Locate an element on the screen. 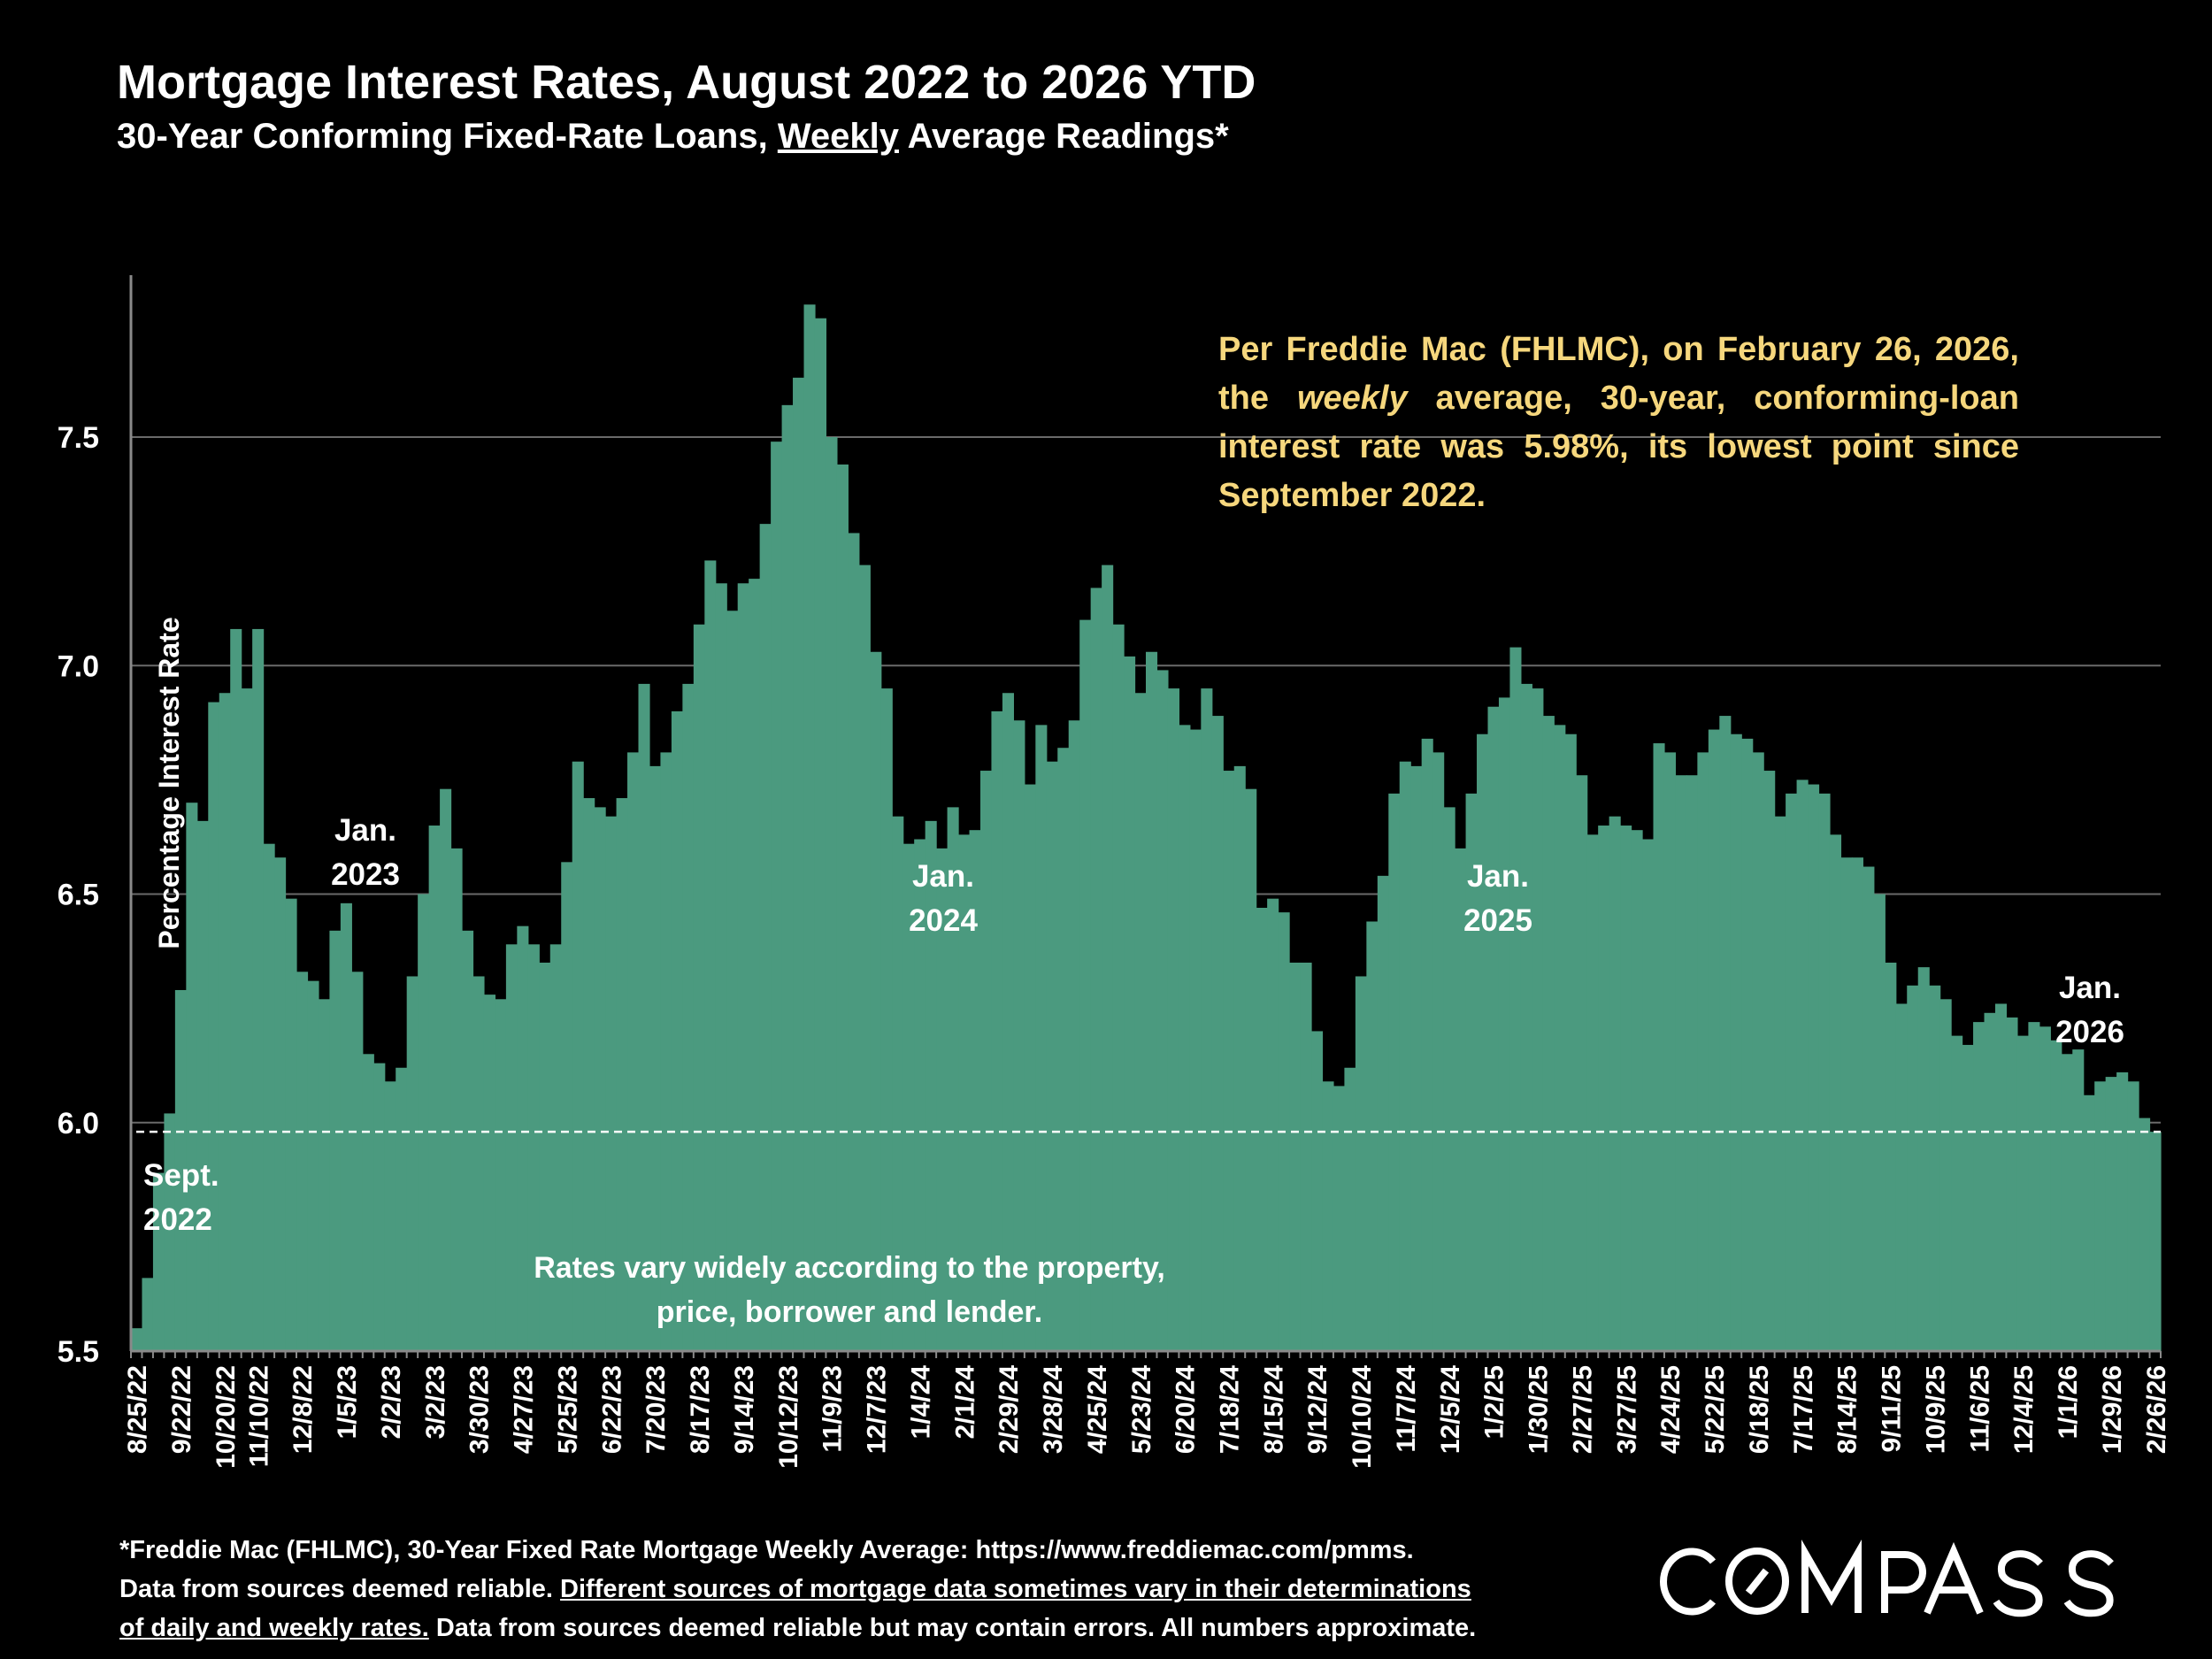 The width and height of the screenshot is (2212, 1659). x-tick-label: 11/7/24 is located at coordinates (1407, 1409).